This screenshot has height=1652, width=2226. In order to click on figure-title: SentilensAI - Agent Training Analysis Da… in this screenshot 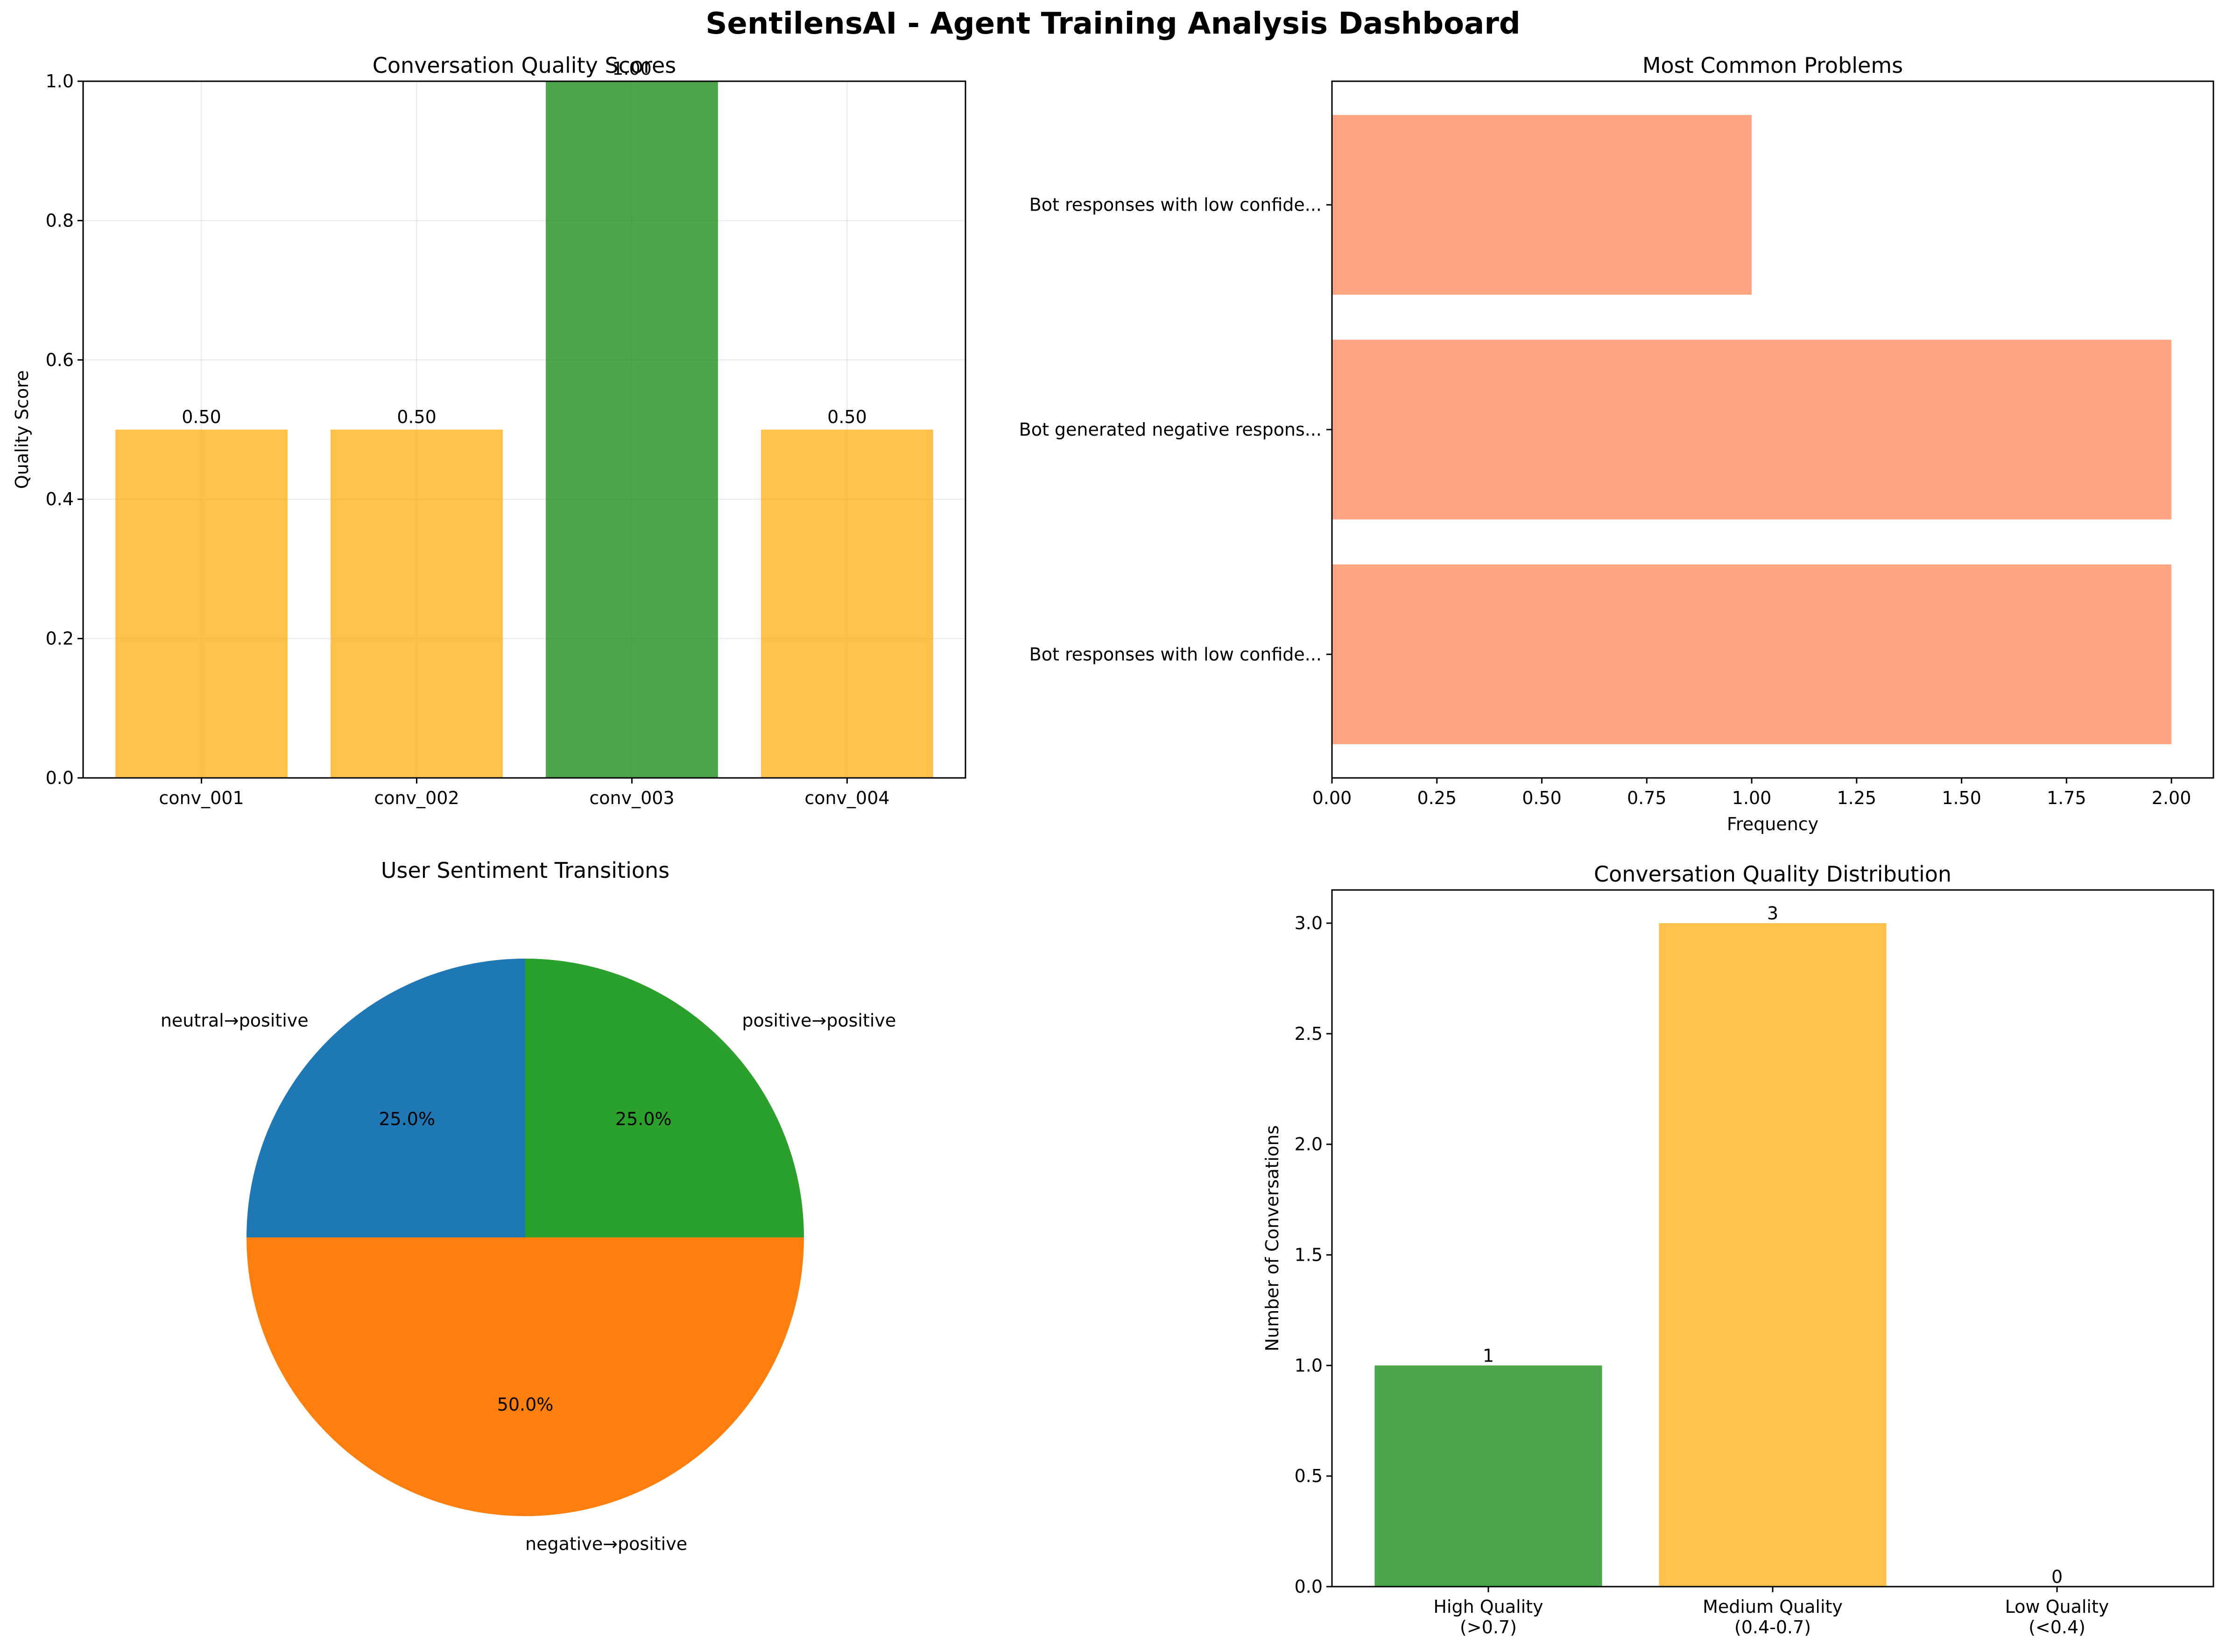, I will do `click(1112, 24)`.